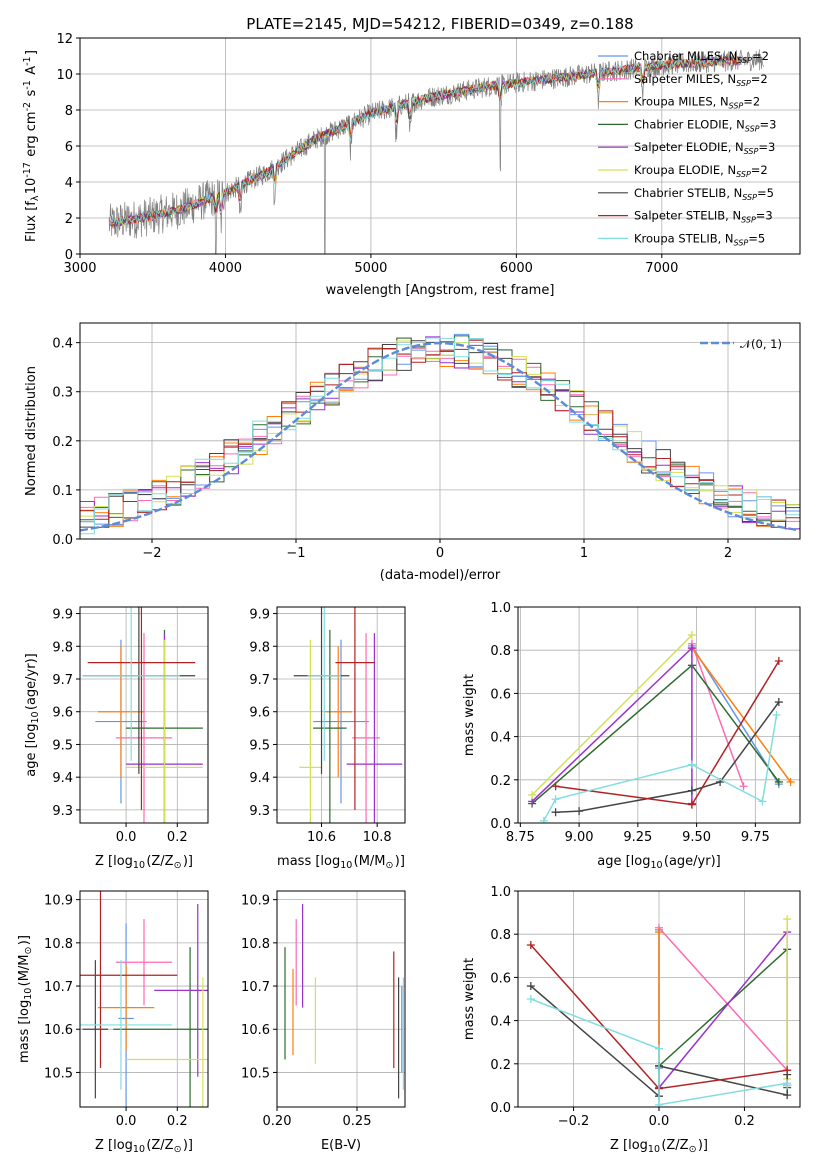  What do you see at coordinates (62, 680) in the screenshot?
I see `y-tick-label: 9.7` at bounding box center [62, 680].